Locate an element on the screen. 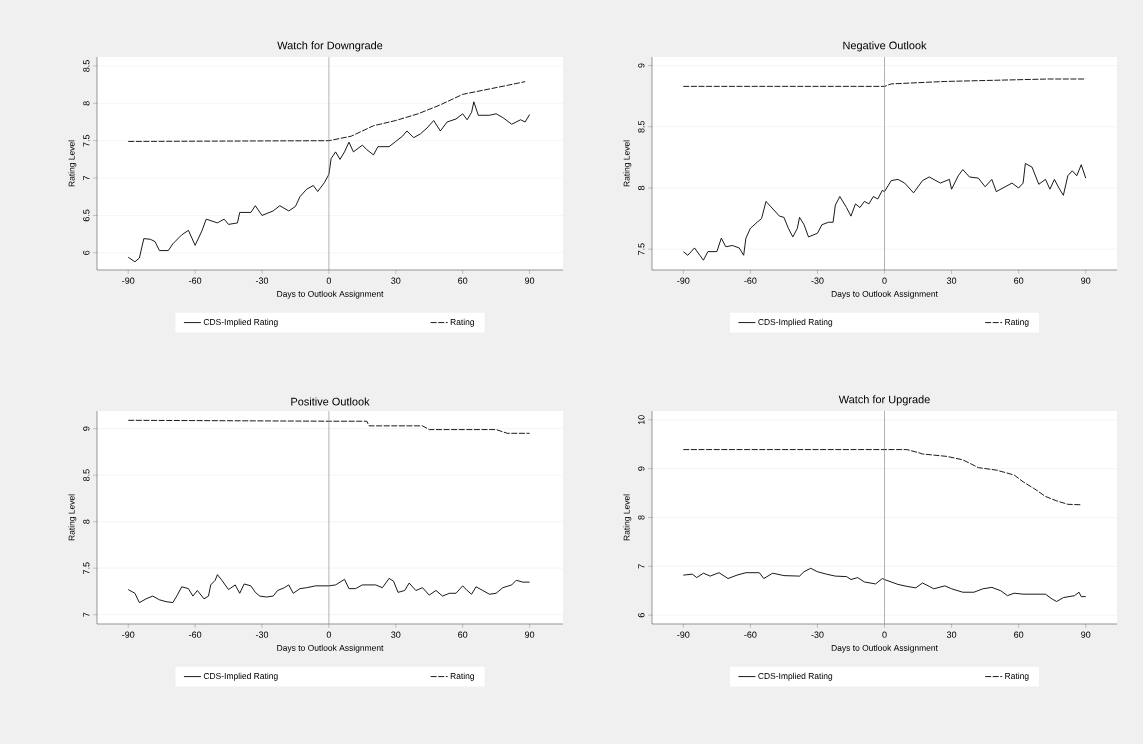  chart-title: Positive Outlook is located at coordinates (330, 401).